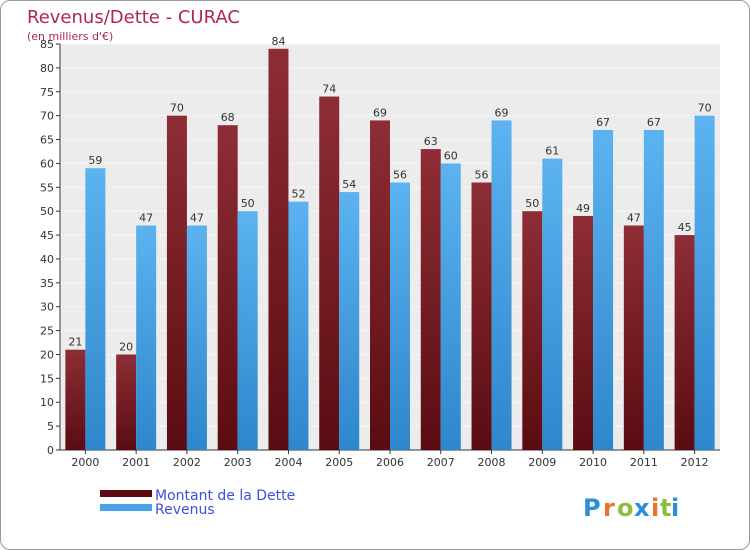 This screenshot has width=750, height=550. Describe the element at coordinates (47, 68) in the screenshot. I see `y-tick-label: 80` at that location.